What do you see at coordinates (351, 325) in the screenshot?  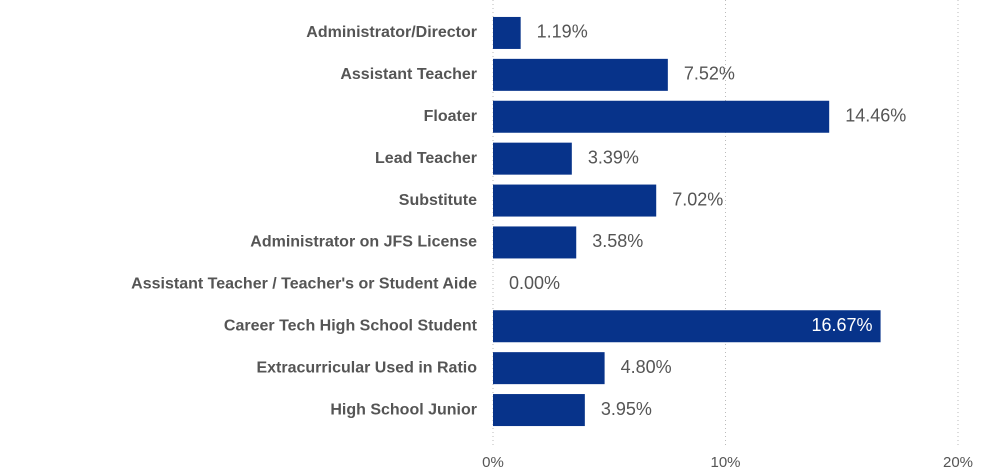 I see `category-label: Career Tech High School Student` at bounding box center [351, 325].